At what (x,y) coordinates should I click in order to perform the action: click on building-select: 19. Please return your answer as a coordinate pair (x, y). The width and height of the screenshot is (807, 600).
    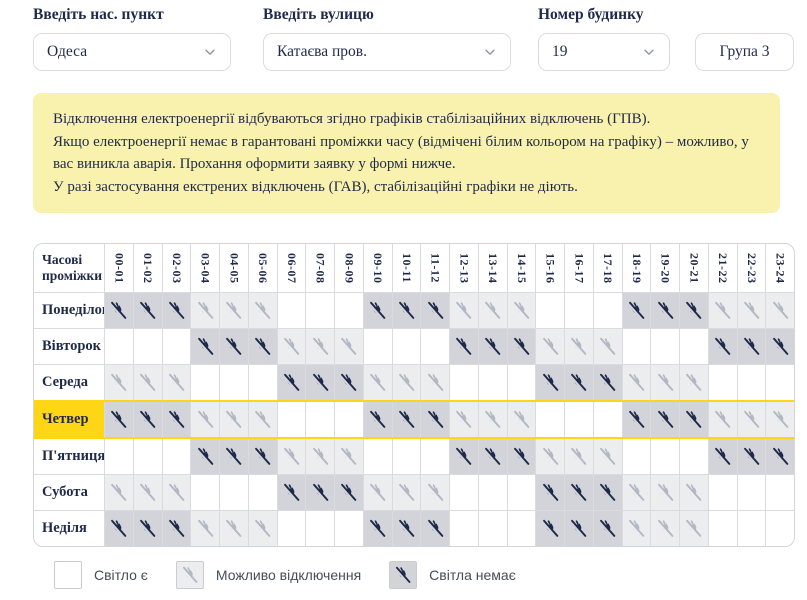
    Looking at the image, I should click on (604, 52).